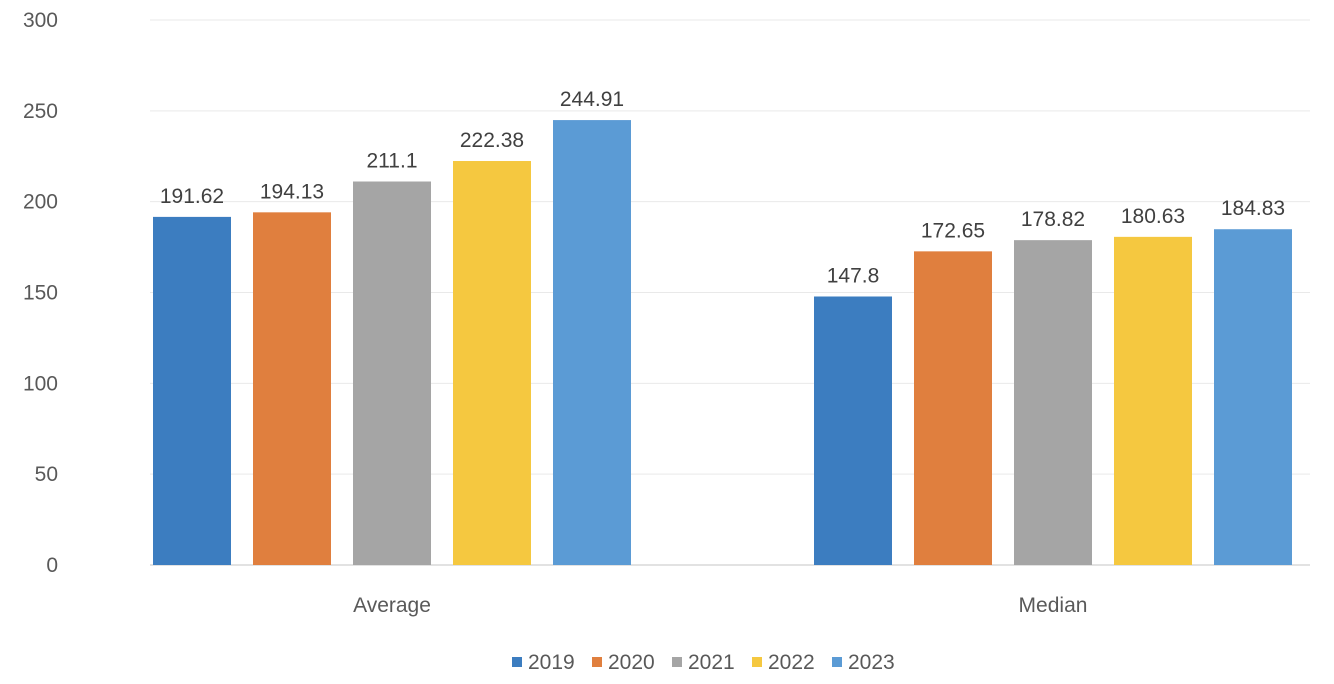 Image resolution: width=1334 pixels, height=684 pixels. I want to click on y-tick-label: 300, so click(40, 20).